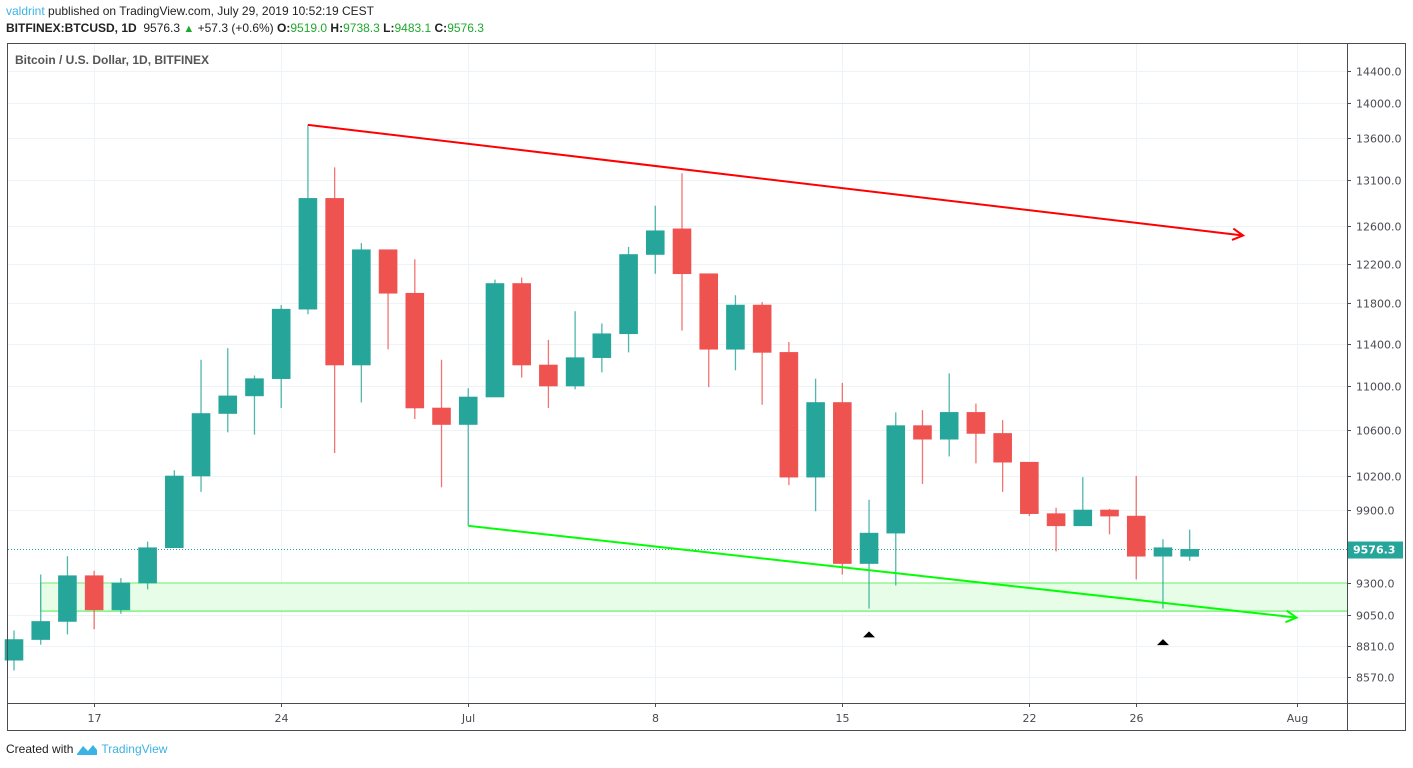 This screenshot has width=1413, height=768. What do you see at coordinates (235, 28) in the screenshot?
I see `price-change: +57.3 (+0.6%)` at bounding box center [235, 28].